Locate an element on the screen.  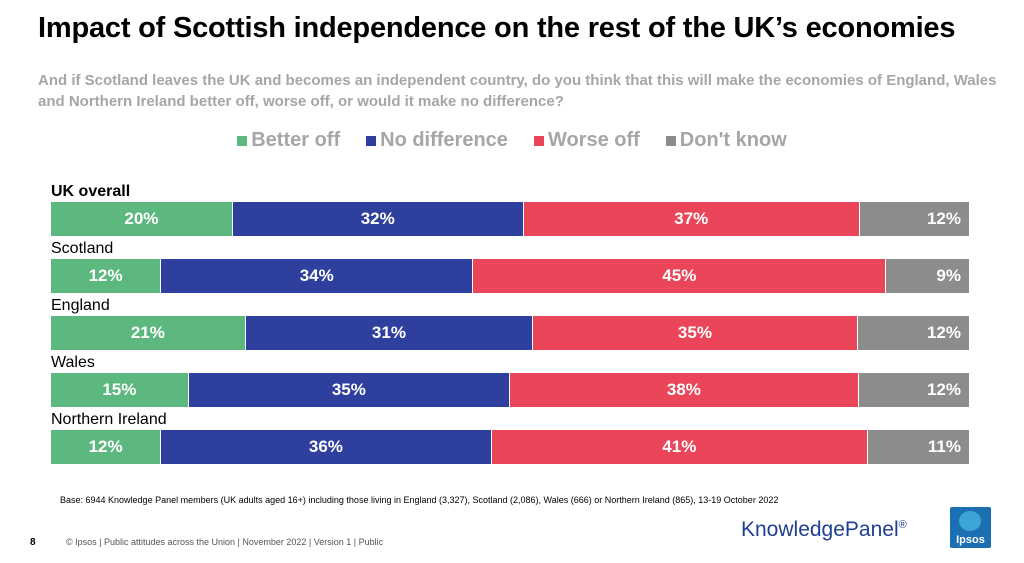
data-label: 15% is located at coordinates (119, 389).